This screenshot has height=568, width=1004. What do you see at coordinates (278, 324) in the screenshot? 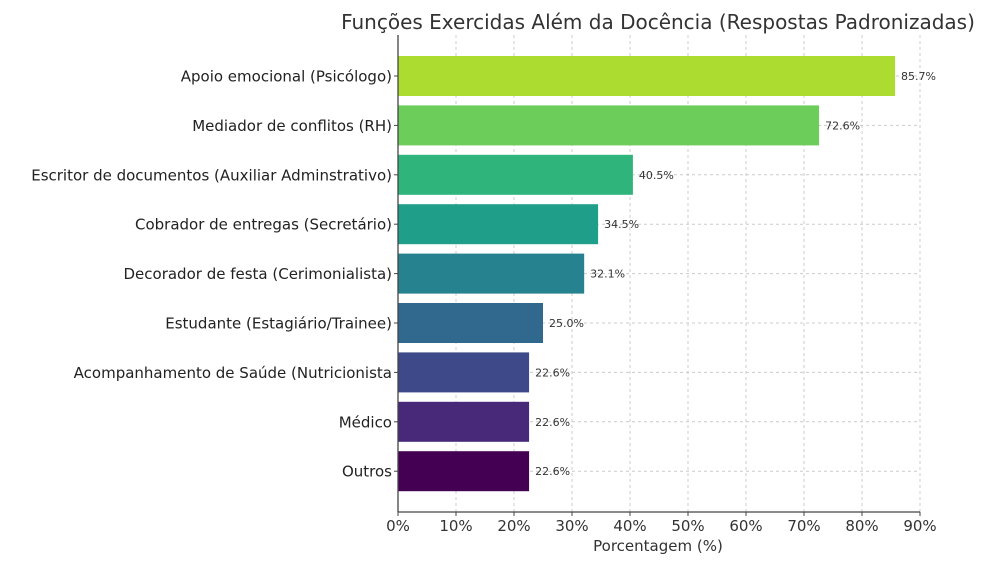
I see `y-tick-label: Estudante (Estagiário/Trainee)` at bounding box center [278, 324].